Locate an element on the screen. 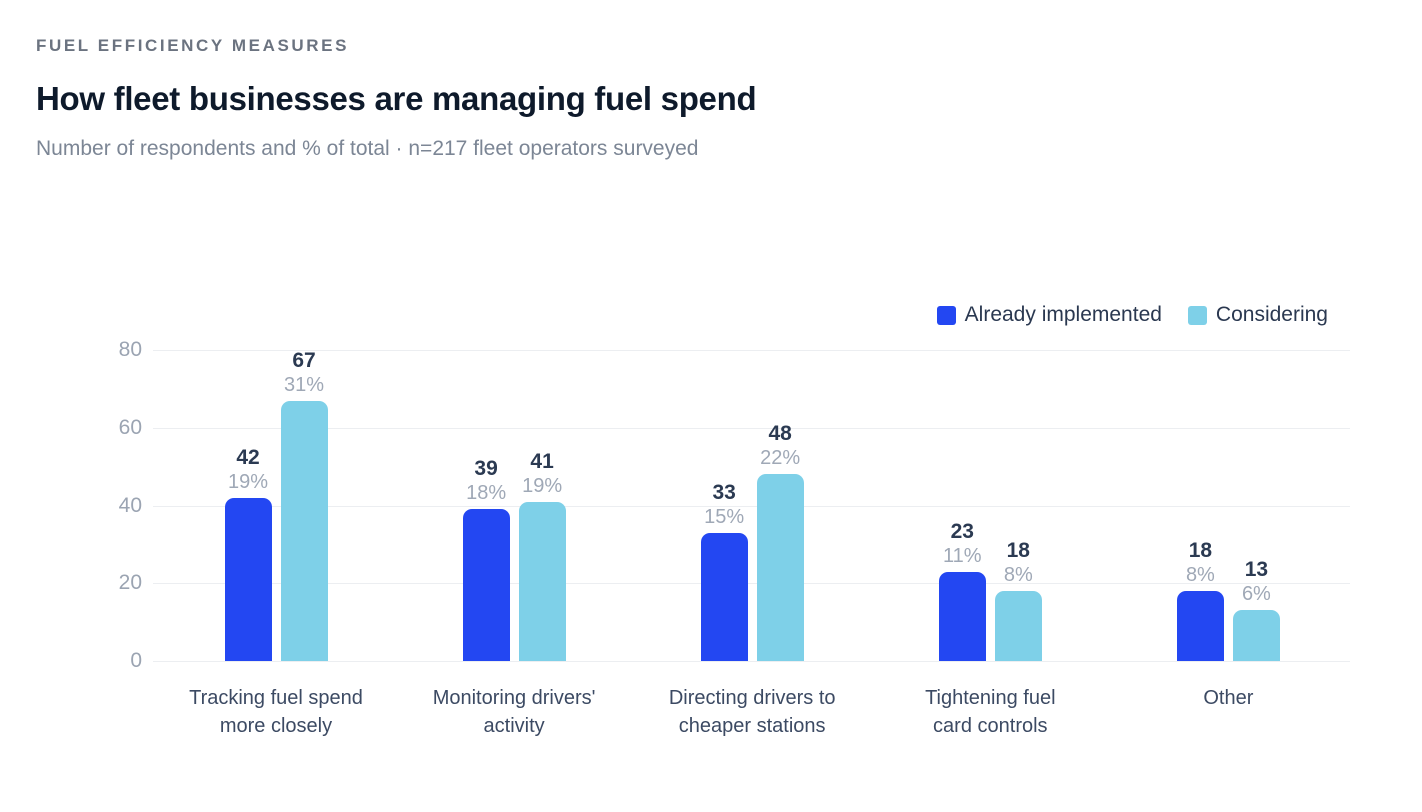 This screenshot has height=812, width=1422. category-label-line: more closely is located at coordinates (276, 726).